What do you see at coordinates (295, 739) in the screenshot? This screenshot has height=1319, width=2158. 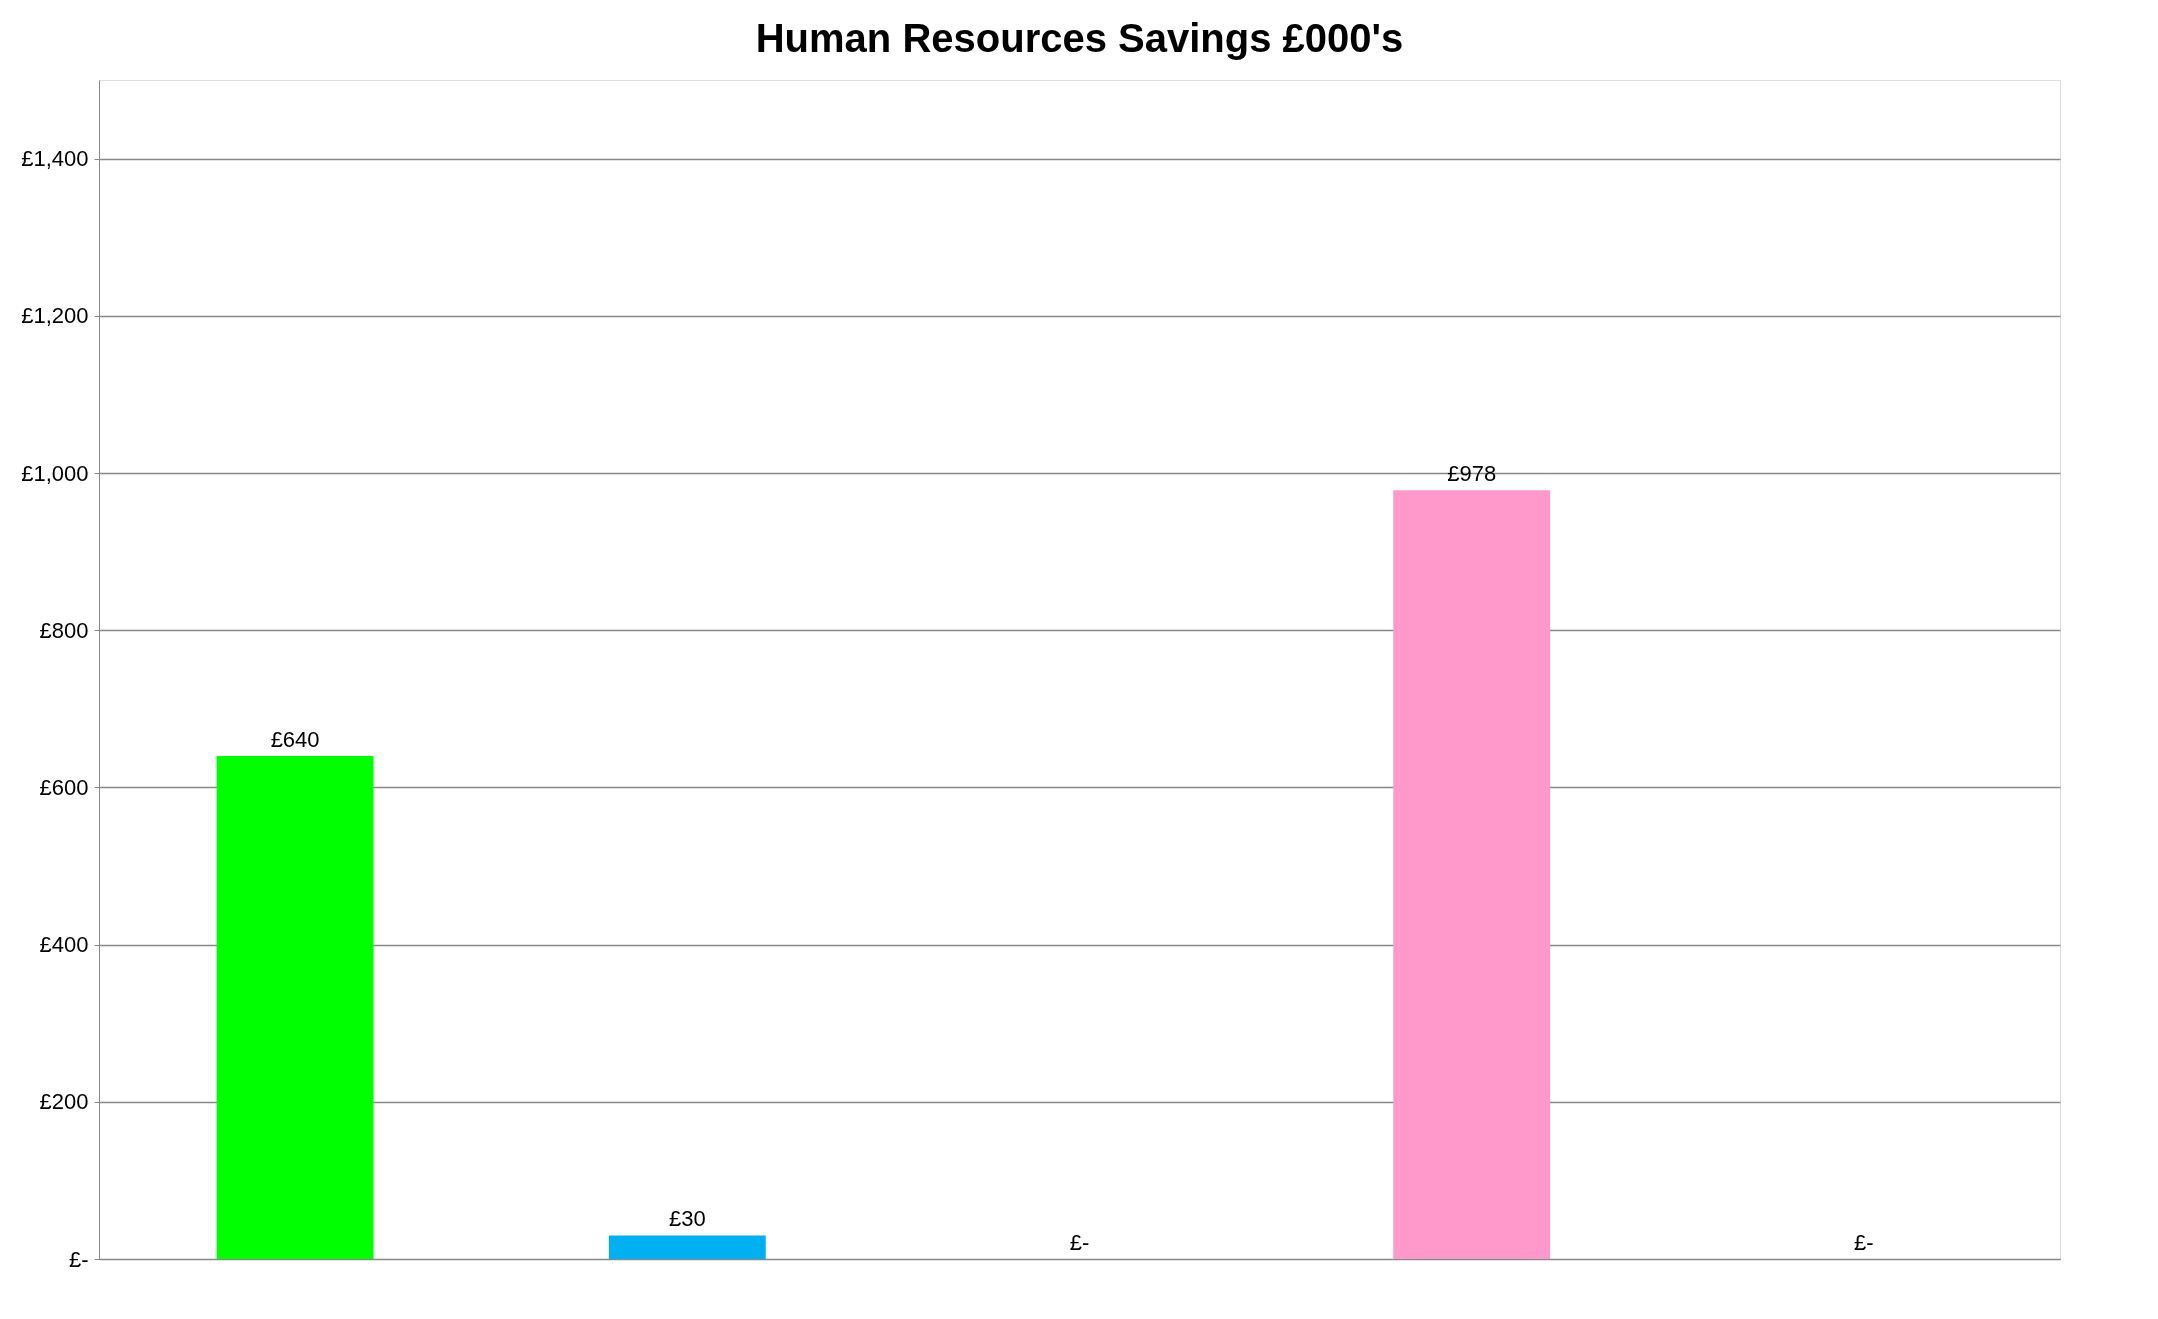 I see `data-label: £640` at bounding box center [295, 739].